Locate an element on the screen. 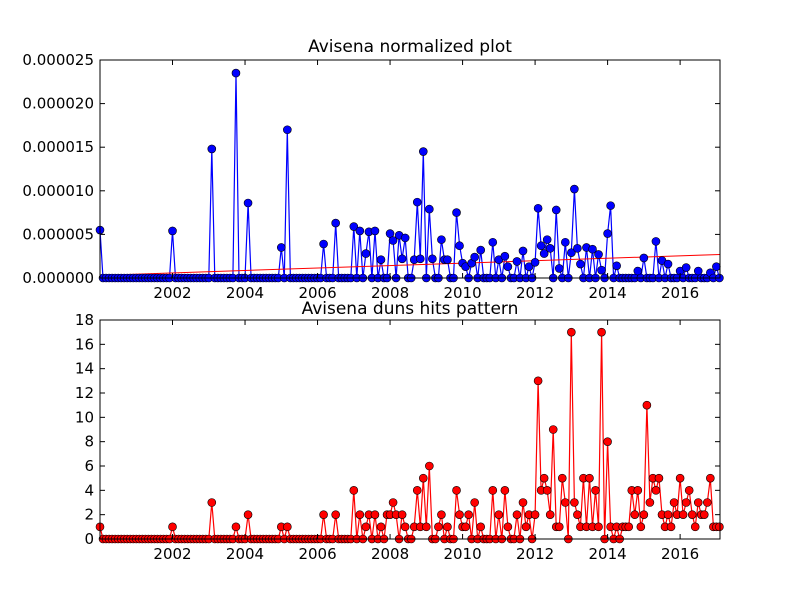 The width and height of the screenshot is (800, 600). top-x-tick-label: 2014 is located at coordinates (608, 293).